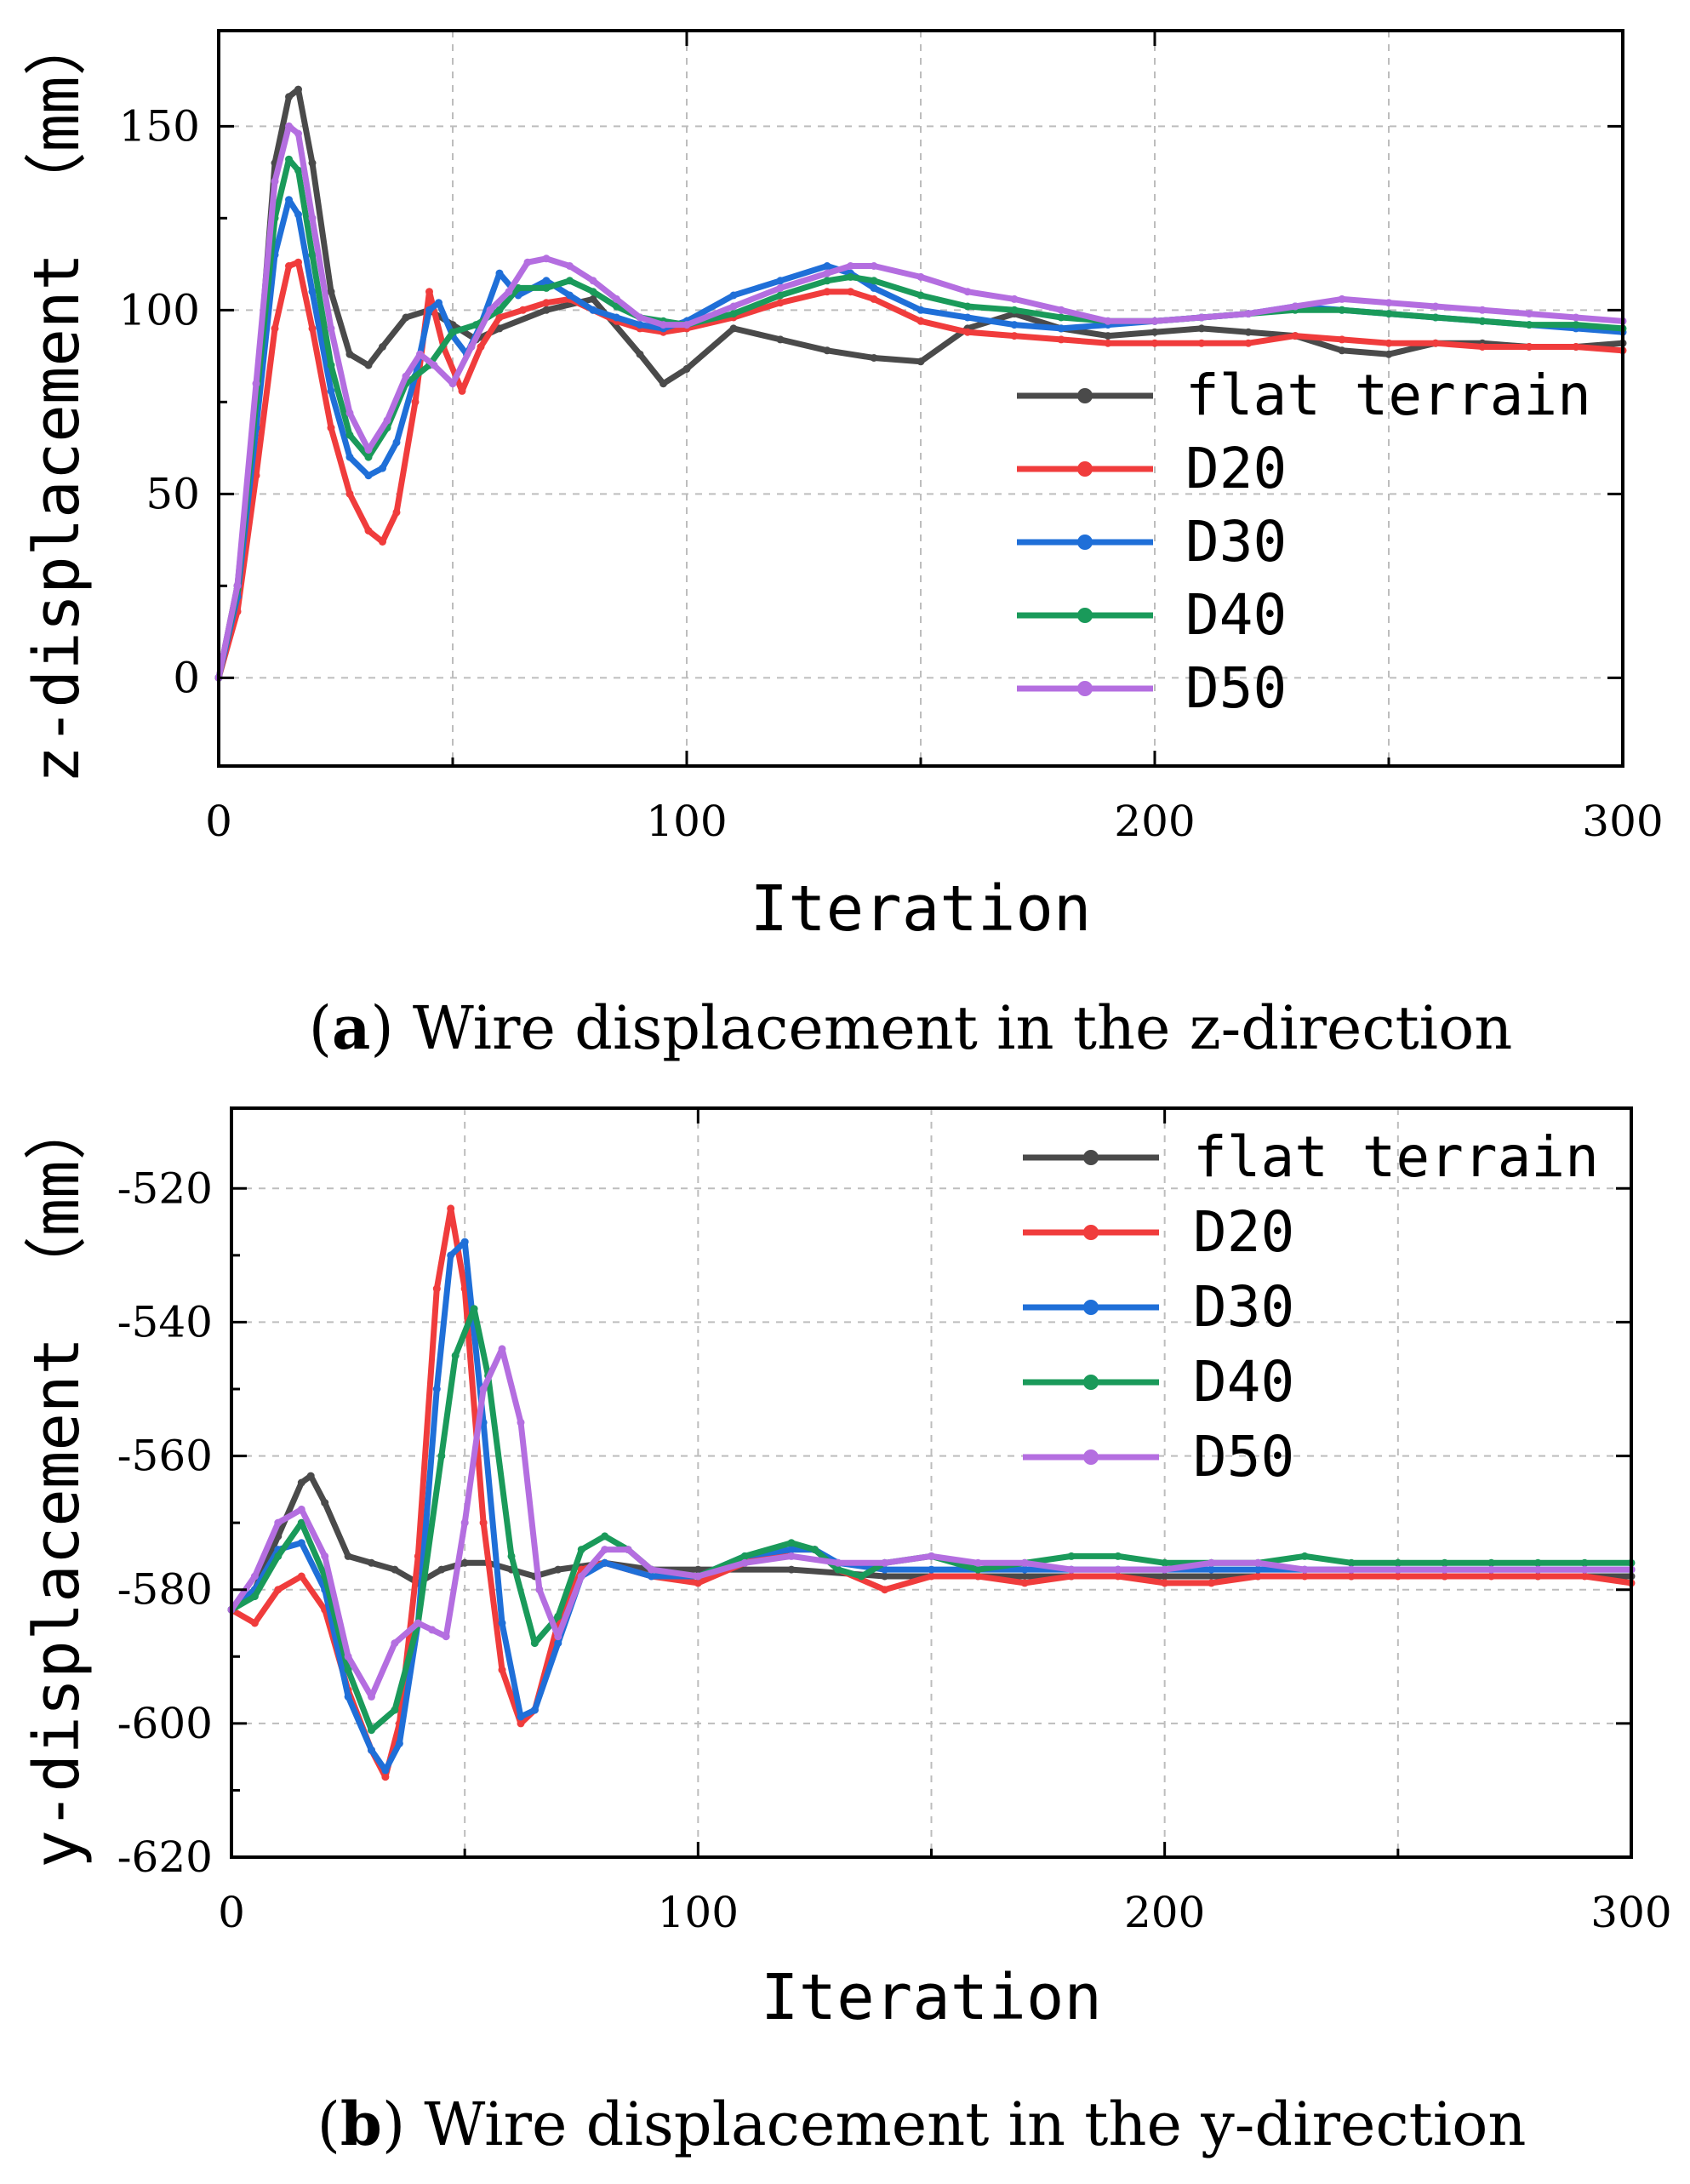 The height and width of the screenshot is (2184, 1690). What do you see at coordinates (698, 1913) in the screenshot?
I see `x-tick-label: 100` at bounding box center [698, 1913].